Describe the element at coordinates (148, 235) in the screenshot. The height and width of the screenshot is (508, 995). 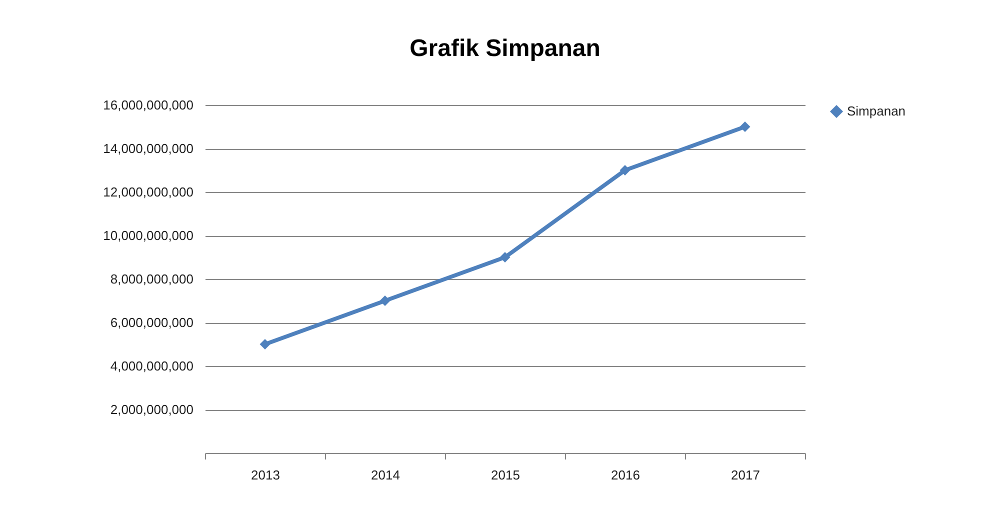
I see `y-tick-label: 10,000,000,000` at that location.